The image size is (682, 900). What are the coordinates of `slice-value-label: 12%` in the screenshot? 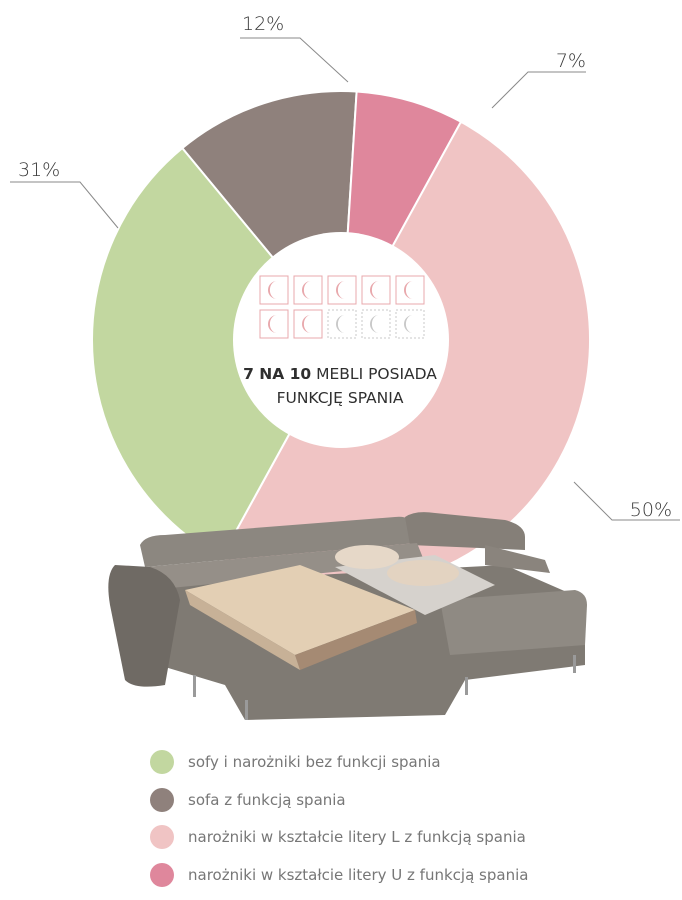 It's located at (263, 24).